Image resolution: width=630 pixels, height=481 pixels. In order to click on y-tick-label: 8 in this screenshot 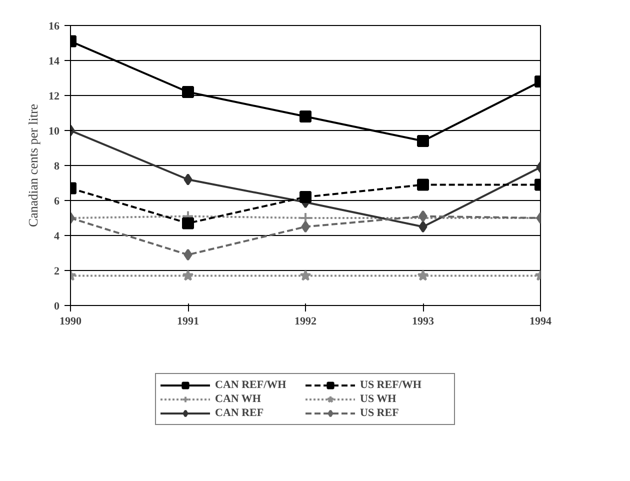, I will do `click(57, 166)`.